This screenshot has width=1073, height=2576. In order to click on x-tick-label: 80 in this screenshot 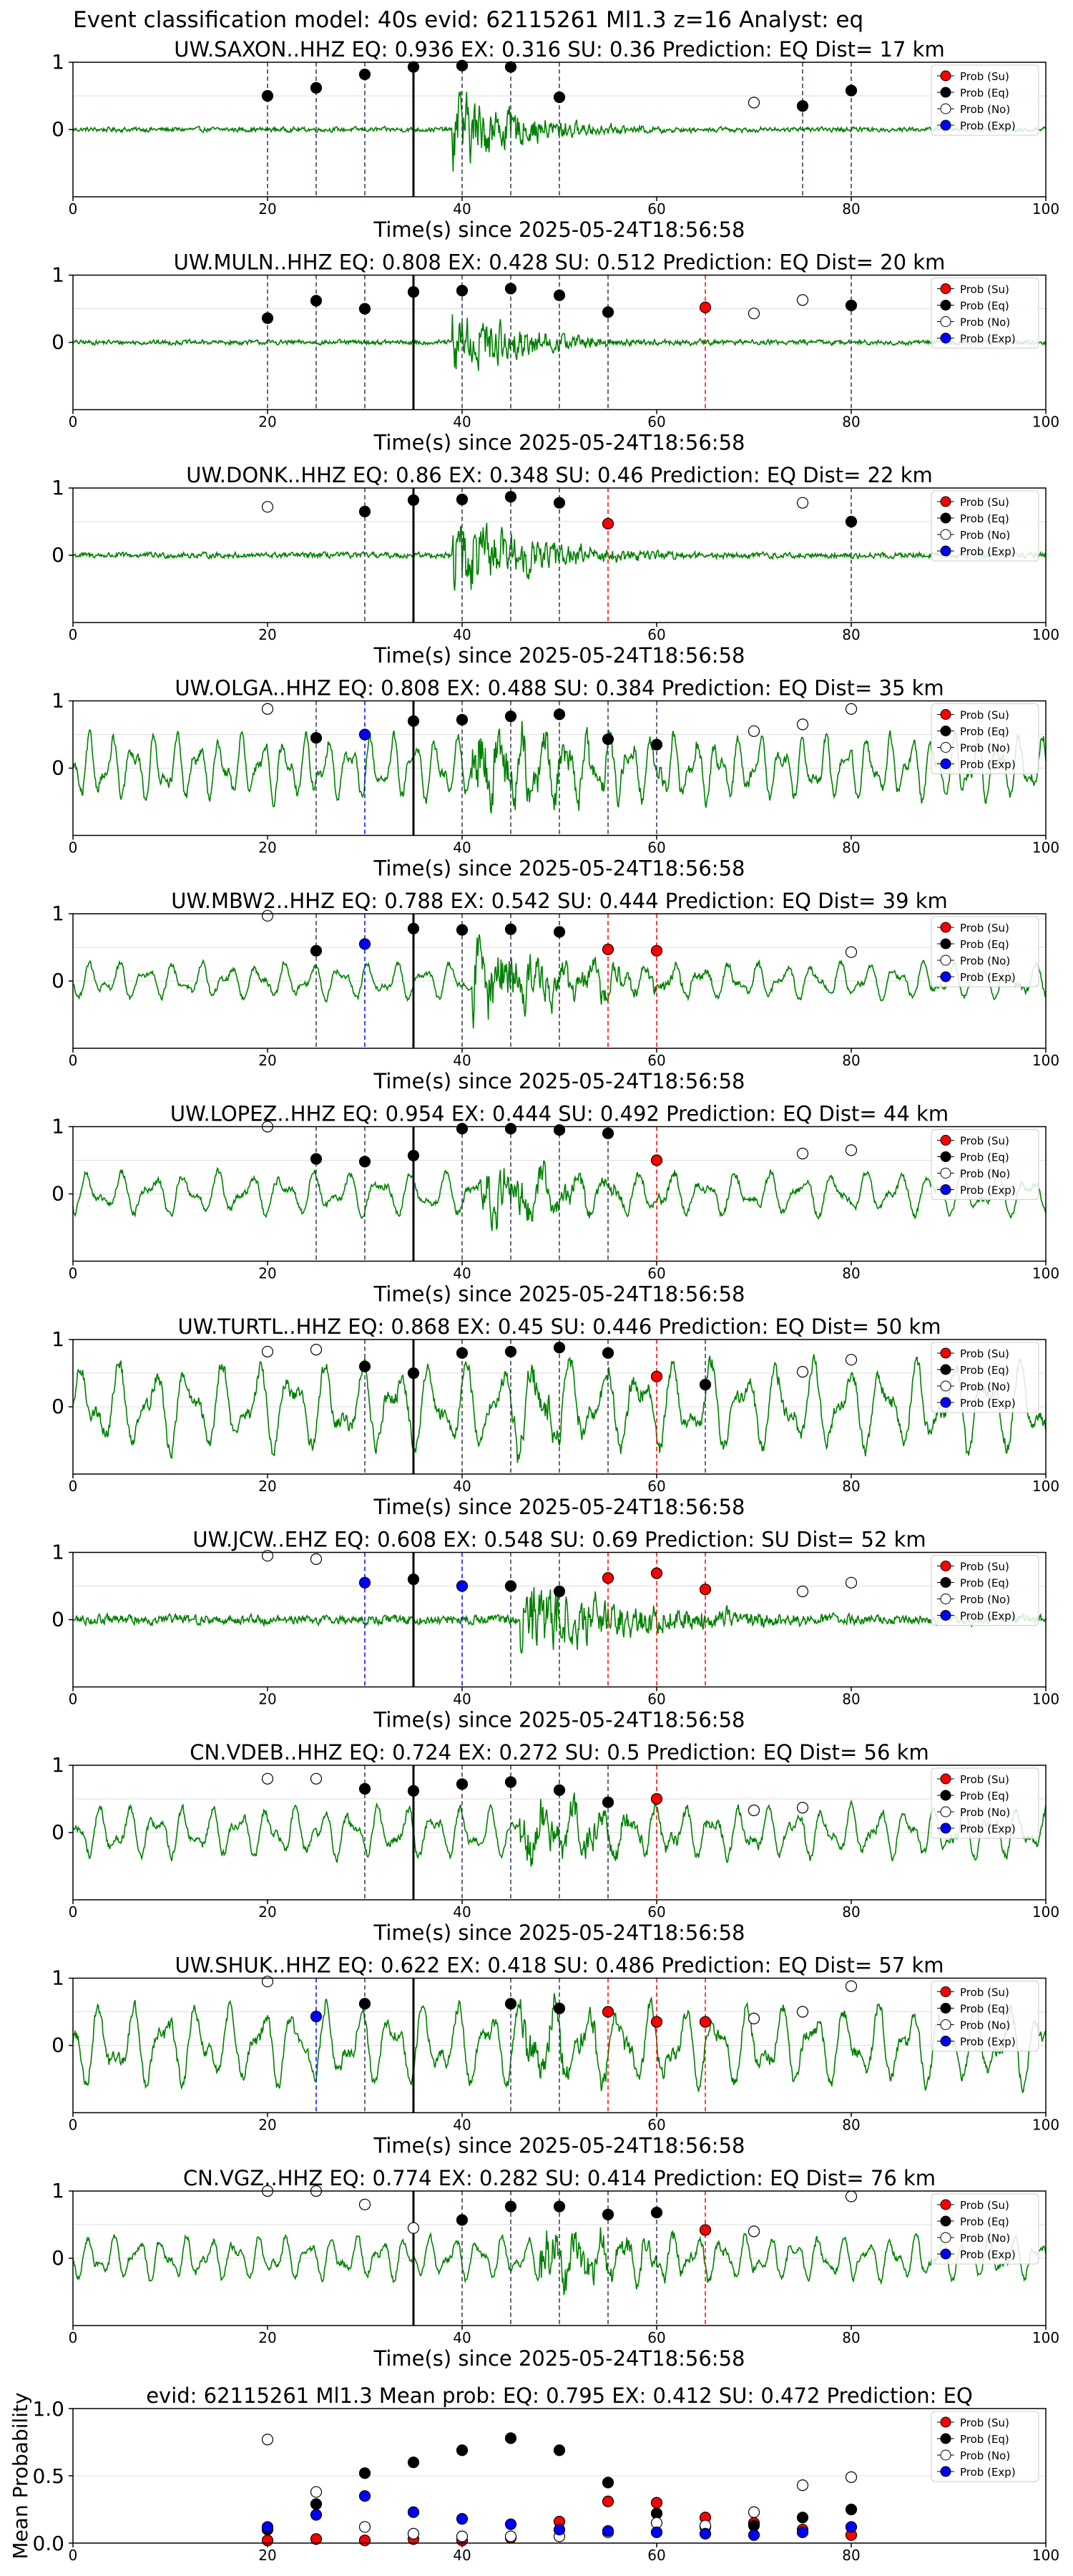, I will do `click(851, 2125)`.